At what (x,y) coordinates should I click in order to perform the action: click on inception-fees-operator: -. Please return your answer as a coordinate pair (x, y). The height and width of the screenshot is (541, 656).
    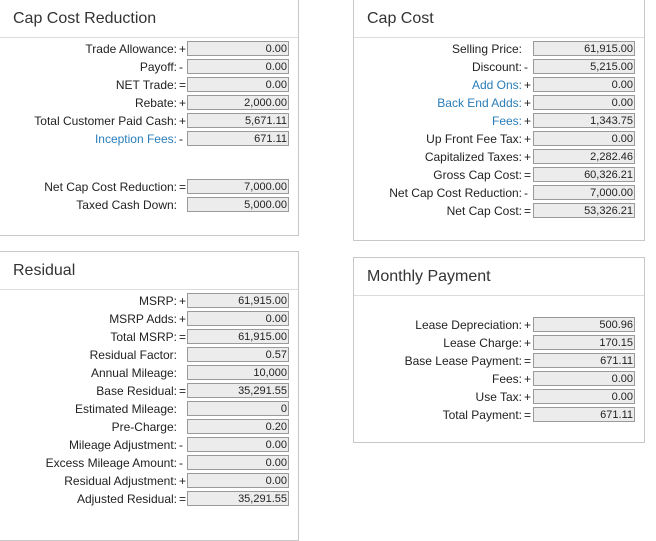
    Looking at the image, I should click on (181, 139).